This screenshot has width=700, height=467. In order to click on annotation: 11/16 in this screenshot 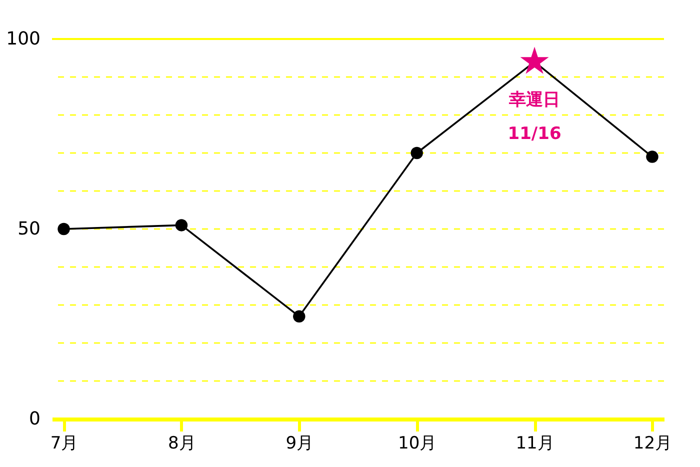, I will do `click(535, 134)`.